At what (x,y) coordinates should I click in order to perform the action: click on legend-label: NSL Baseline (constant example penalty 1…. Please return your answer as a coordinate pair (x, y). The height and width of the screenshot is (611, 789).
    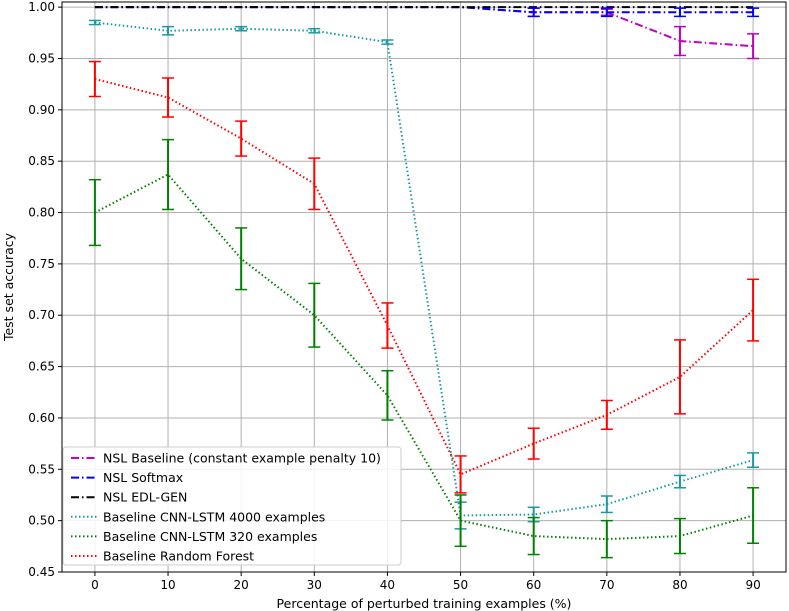
    Looking at the image, I should click on (242, 458).